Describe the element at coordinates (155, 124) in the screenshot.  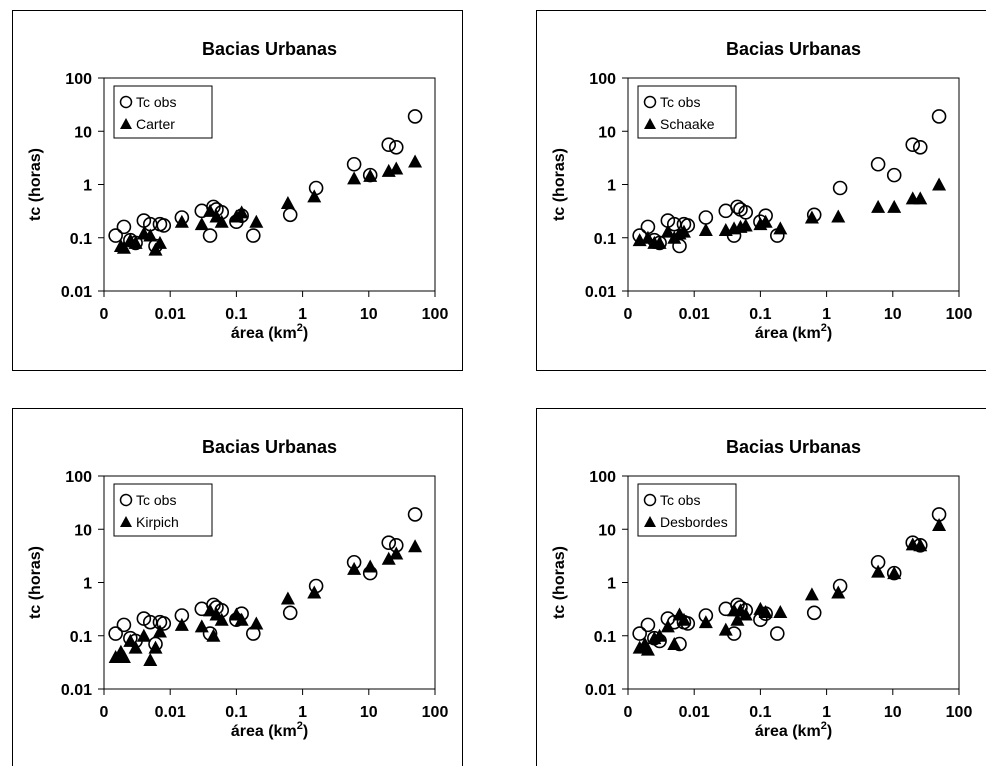
I see `legend-label: Carter` at that location.